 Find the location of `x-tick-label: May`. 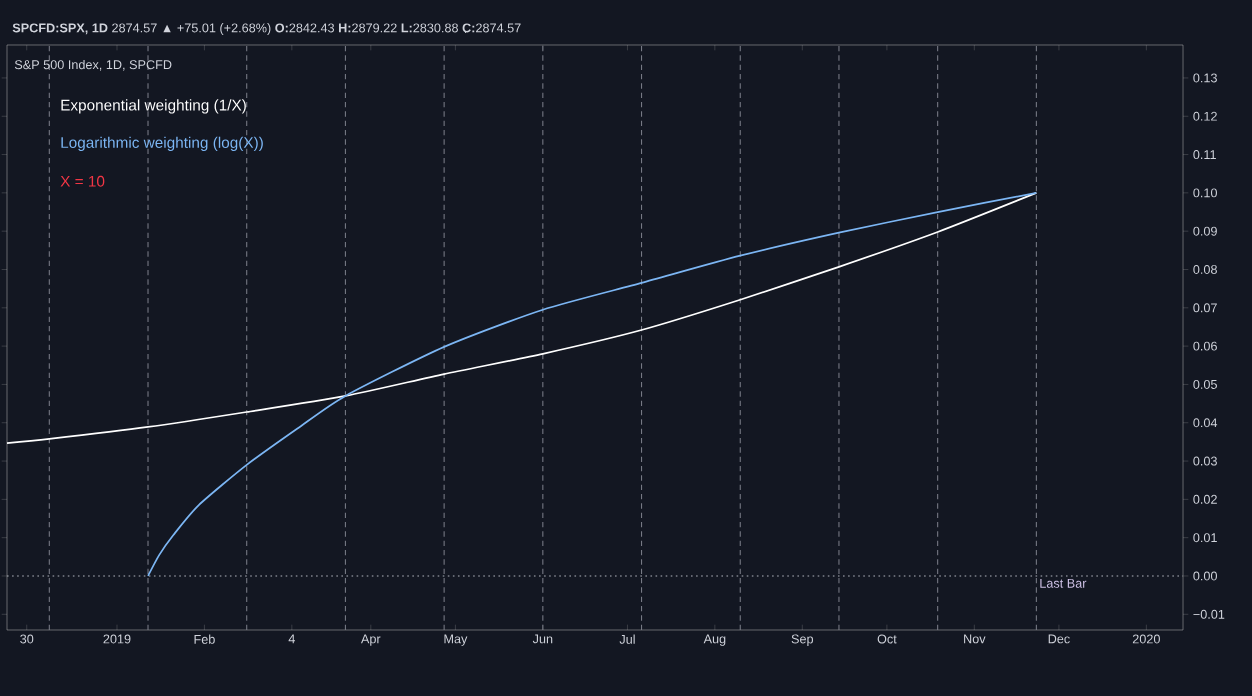

x-tick-label: May is located at coordinates (456, 640).